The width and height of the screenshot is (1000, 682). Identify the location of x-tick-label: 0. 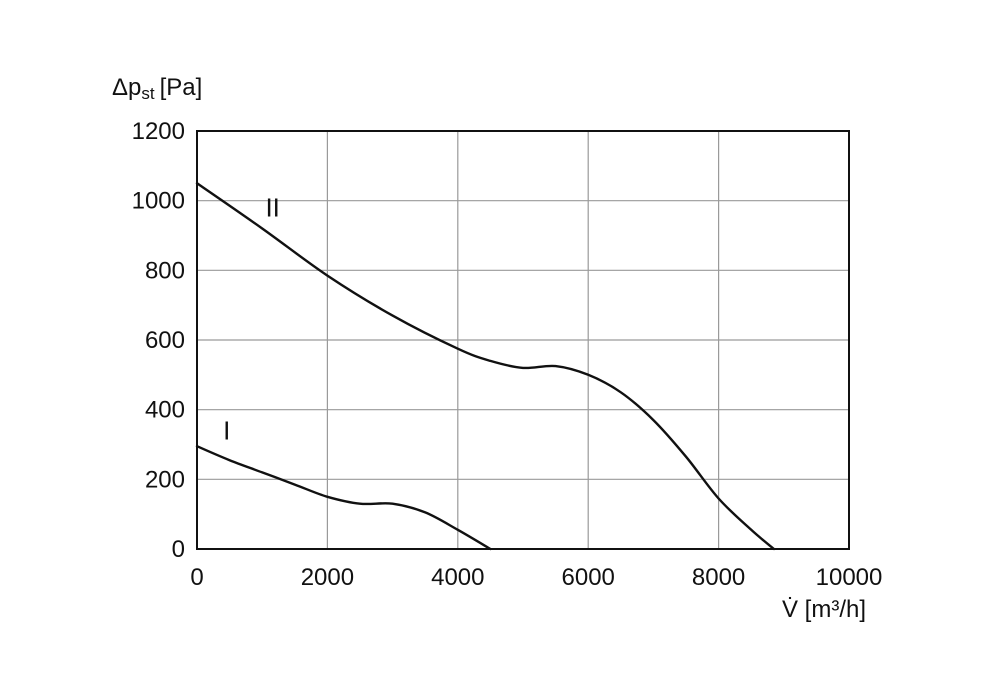
(196, 577).